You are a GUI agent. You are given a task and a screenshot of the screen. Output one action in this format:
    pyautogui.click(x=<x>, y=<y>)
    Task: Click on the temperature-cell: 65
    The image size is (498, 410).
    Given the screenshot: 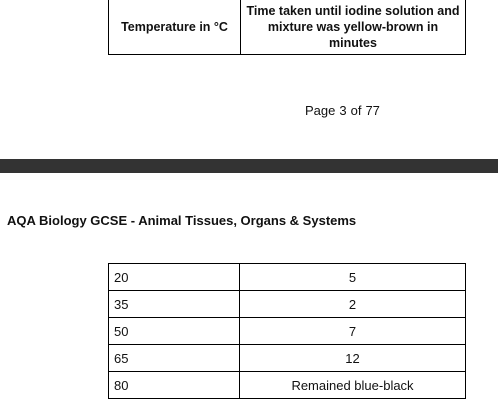 What is the action you would take?
    pyautogui.click(x=174, y=358)
    